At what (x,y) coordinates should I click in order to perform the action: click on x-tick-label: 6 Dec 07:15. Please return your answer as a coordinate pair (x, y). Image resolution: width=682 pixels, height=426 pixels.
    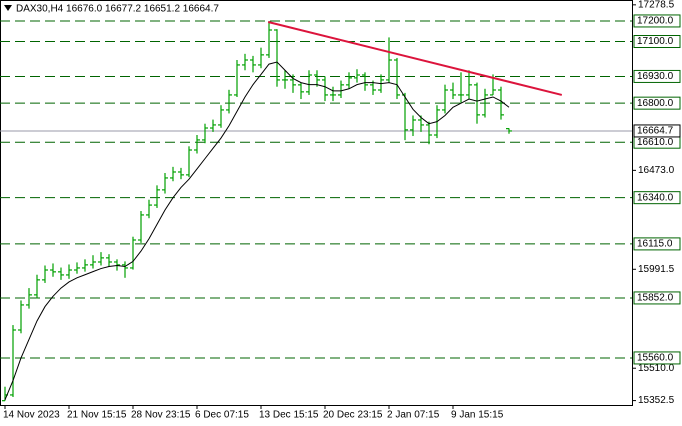
    Looking at the image, I should click on (222, 415).